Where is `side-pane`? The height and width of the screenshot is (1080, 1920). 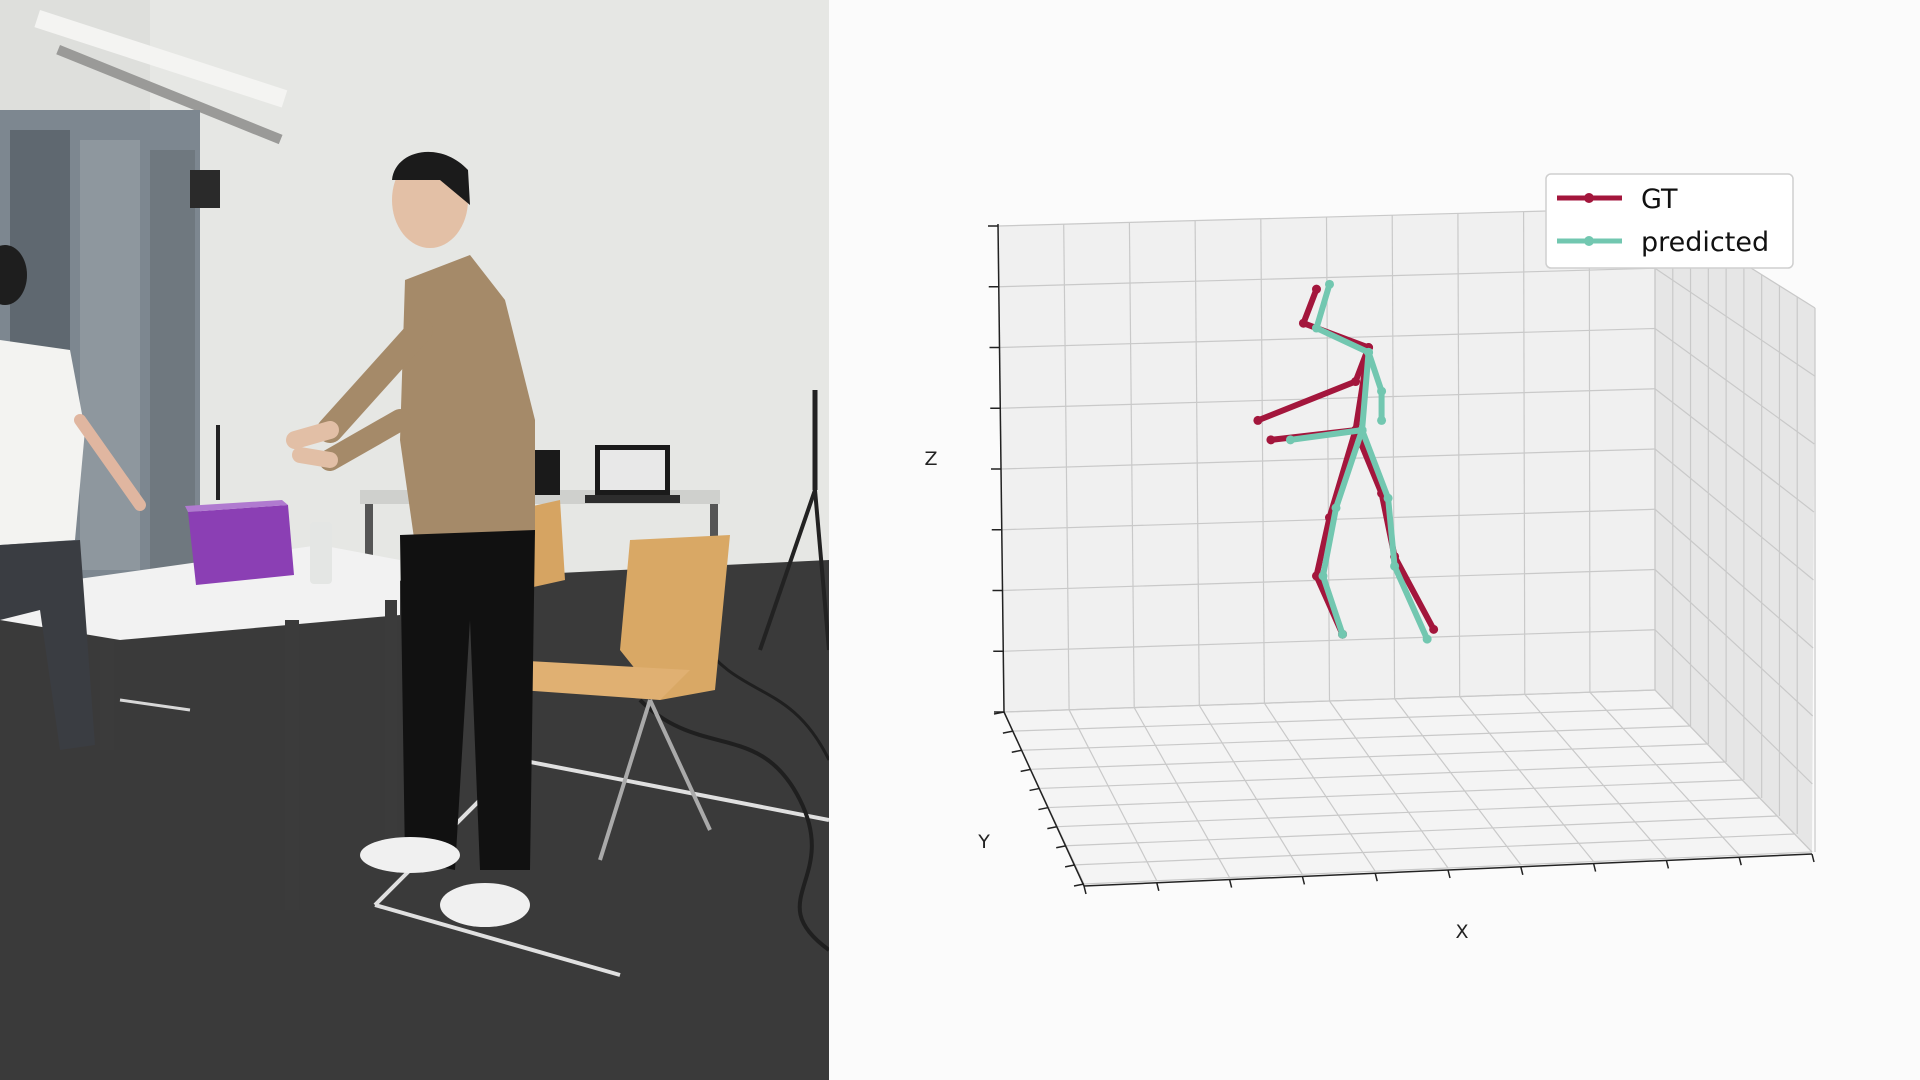 side-pane is located at coordinates (1735, 530).